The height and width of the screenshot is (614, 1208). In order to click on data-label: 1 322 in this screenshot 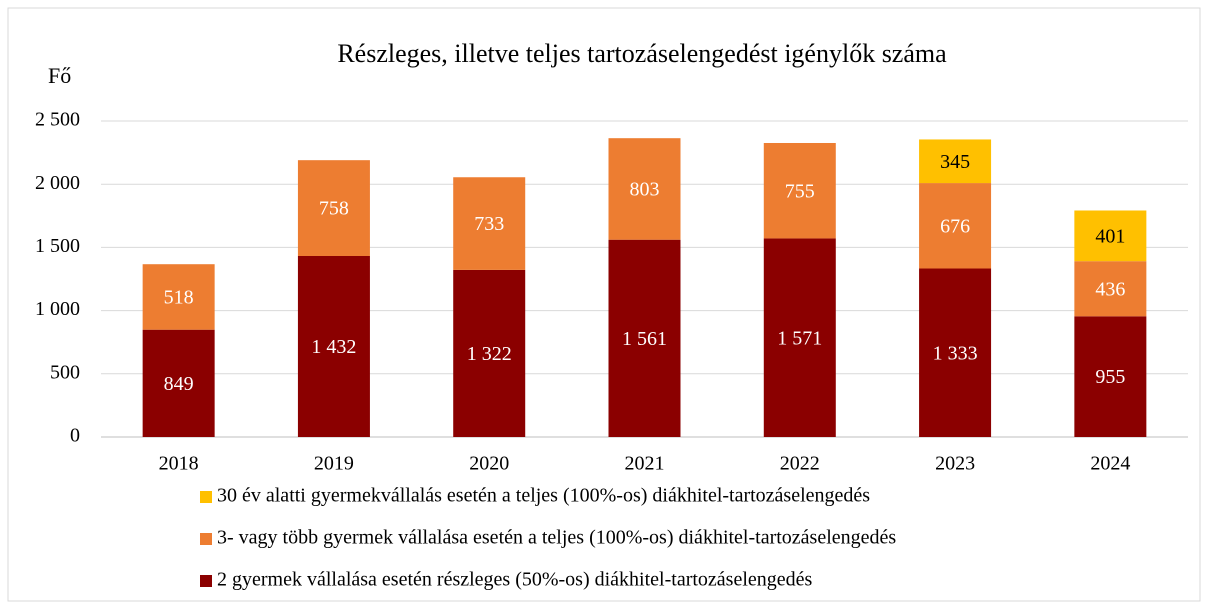, I will do `click(489, 354)`.